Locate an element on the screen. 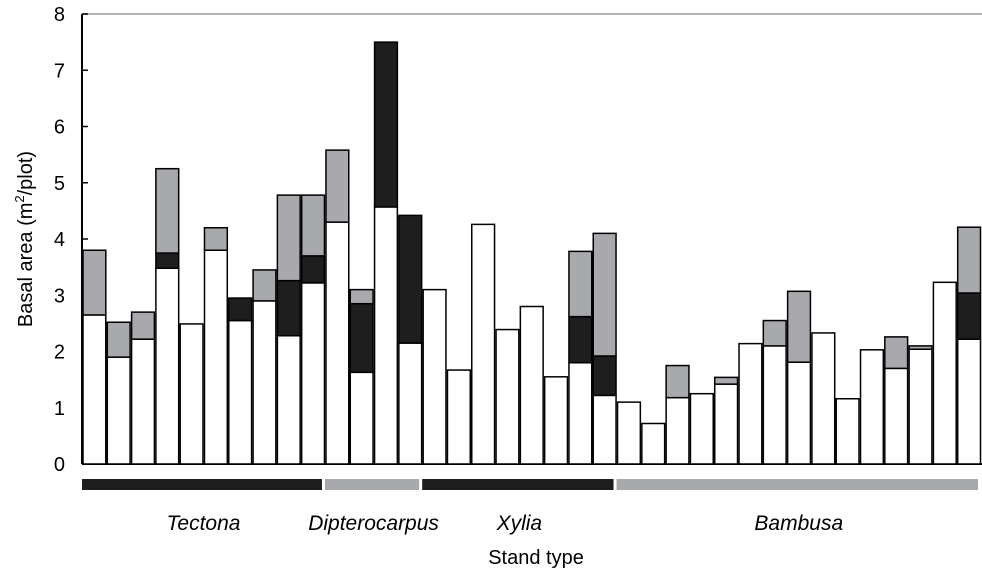  x-axis-title: Stand type is located at coordinates (536, 558).